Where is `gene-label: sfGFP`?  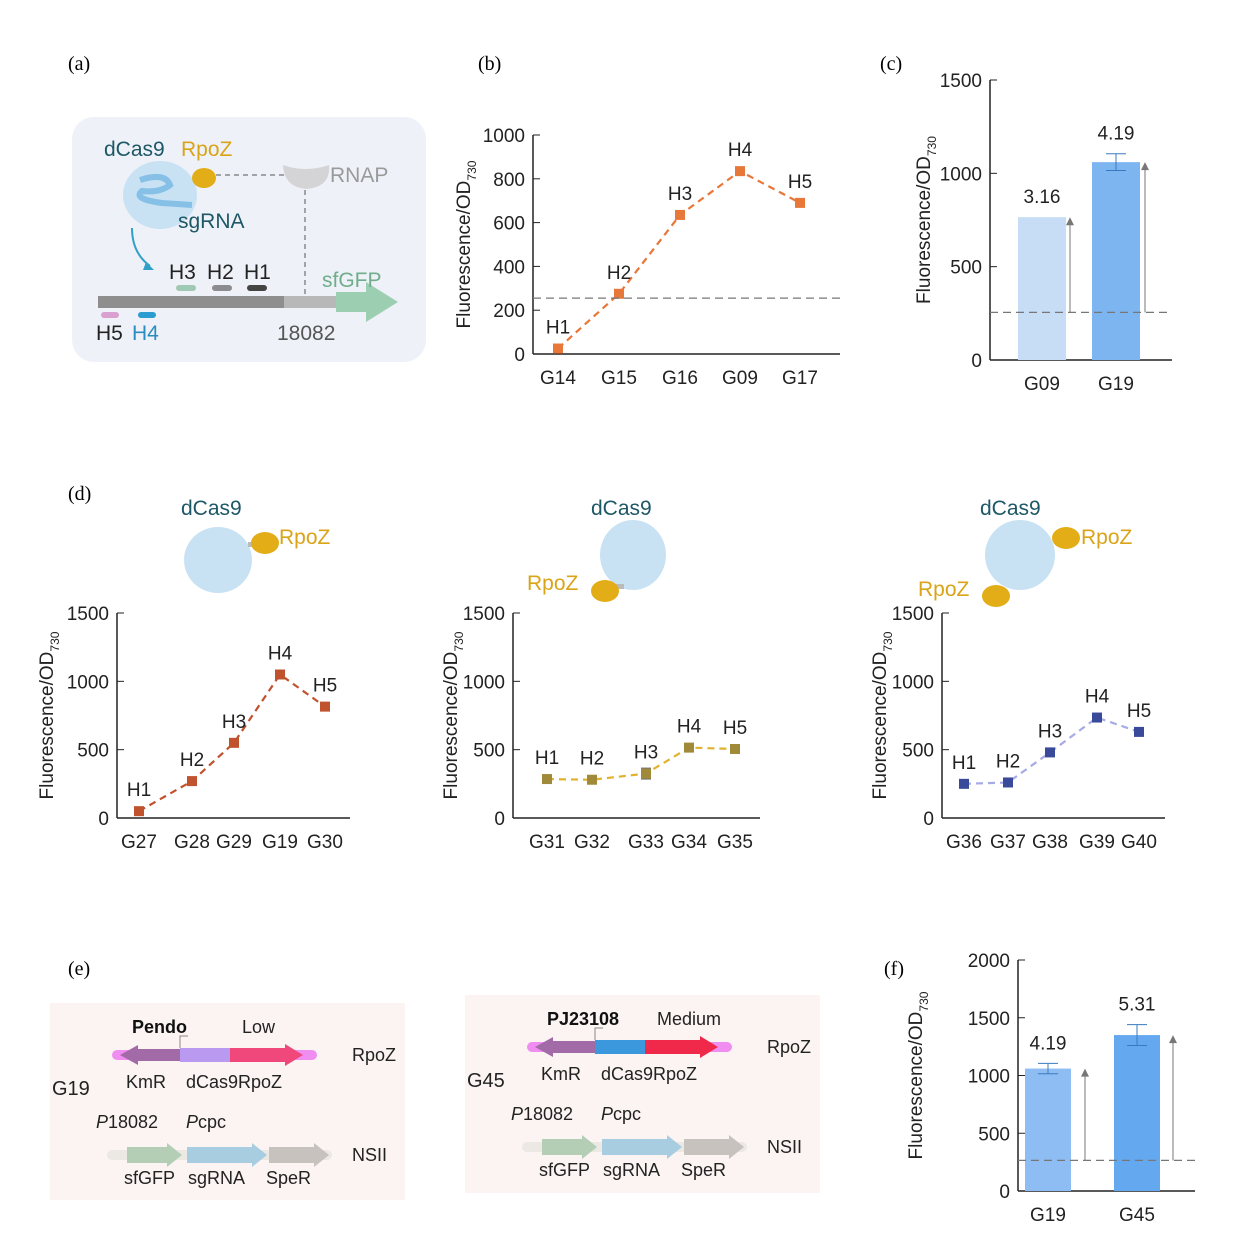 gene-label: sfGFP is located at coordinates (149, 1178).